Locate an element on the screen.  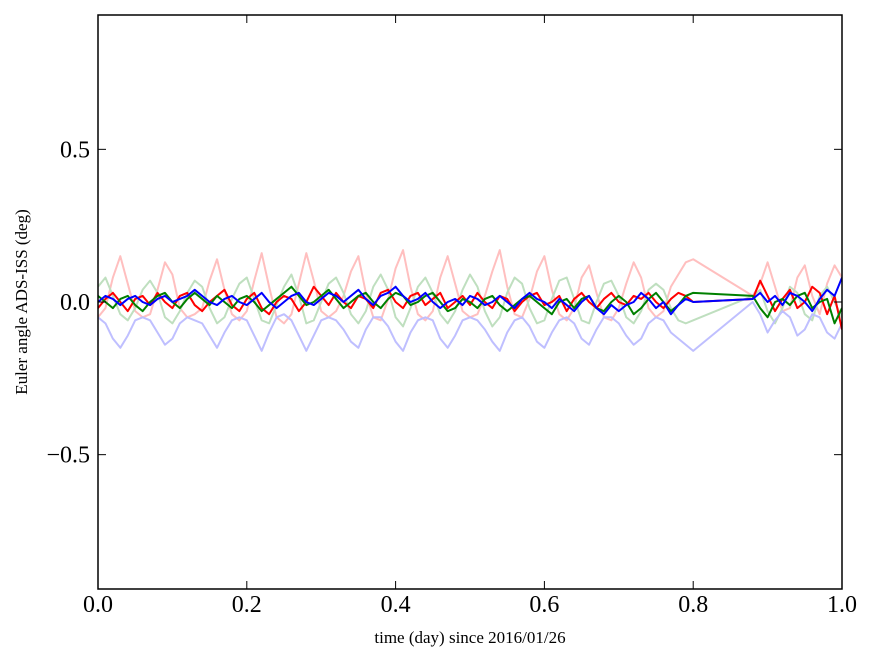
x-tick-label: 0.0 is located at coordinates (98, 605).